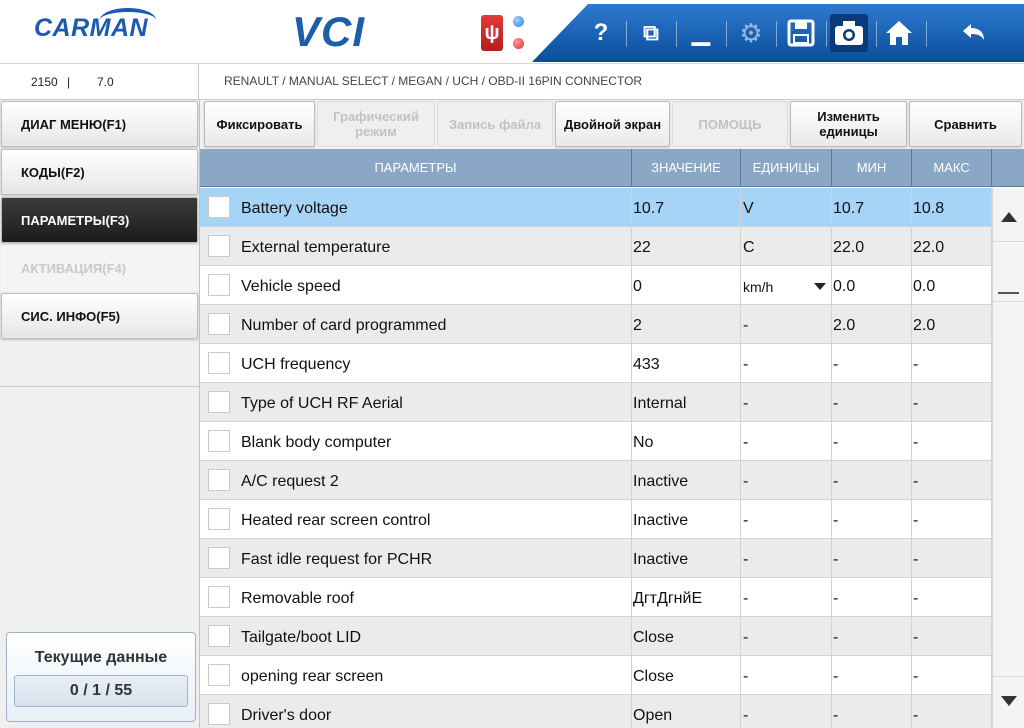  Describe the element at coordinates (686, 711) in the screenshot. I see `parameter-value: Open` at that location.